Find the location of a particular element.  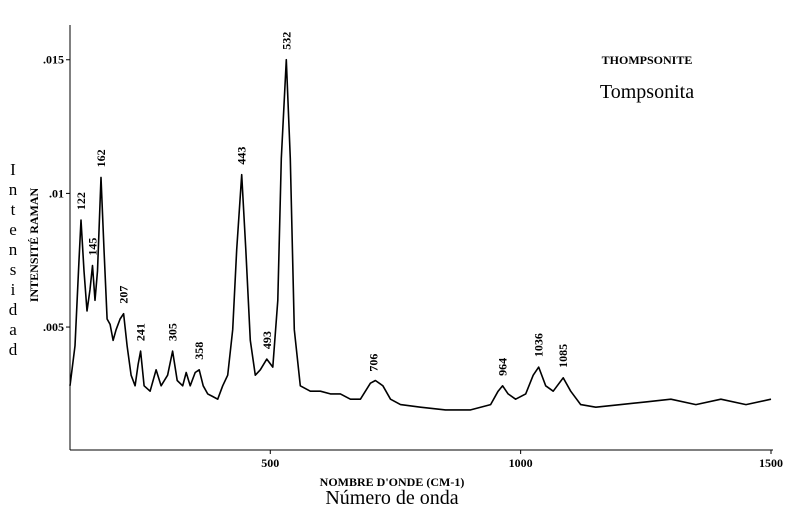

x-tick-label: 1500 is located at coordinates (771, 463).